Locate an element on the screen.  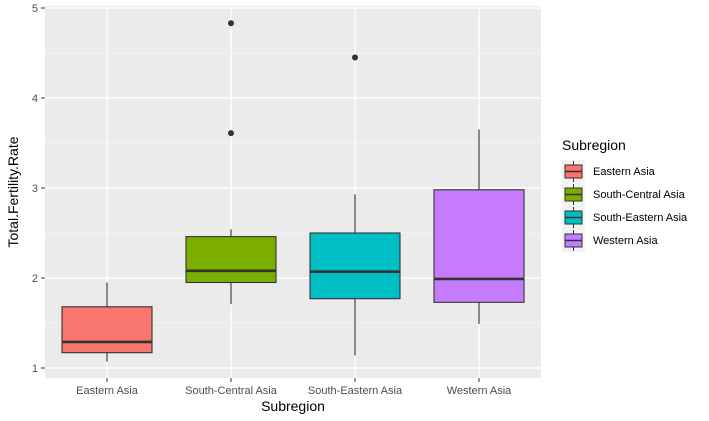
legend-item-3: South-Eastern Asia is located at coordinates (625, 217).